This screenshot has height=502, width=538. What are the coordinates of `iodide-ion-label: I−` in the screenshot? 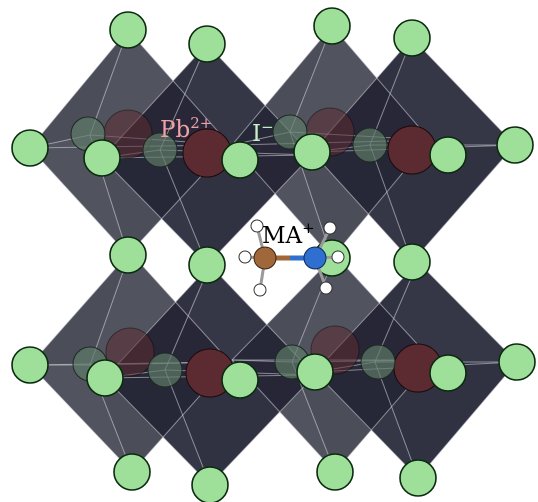 It's located at (263, 132).